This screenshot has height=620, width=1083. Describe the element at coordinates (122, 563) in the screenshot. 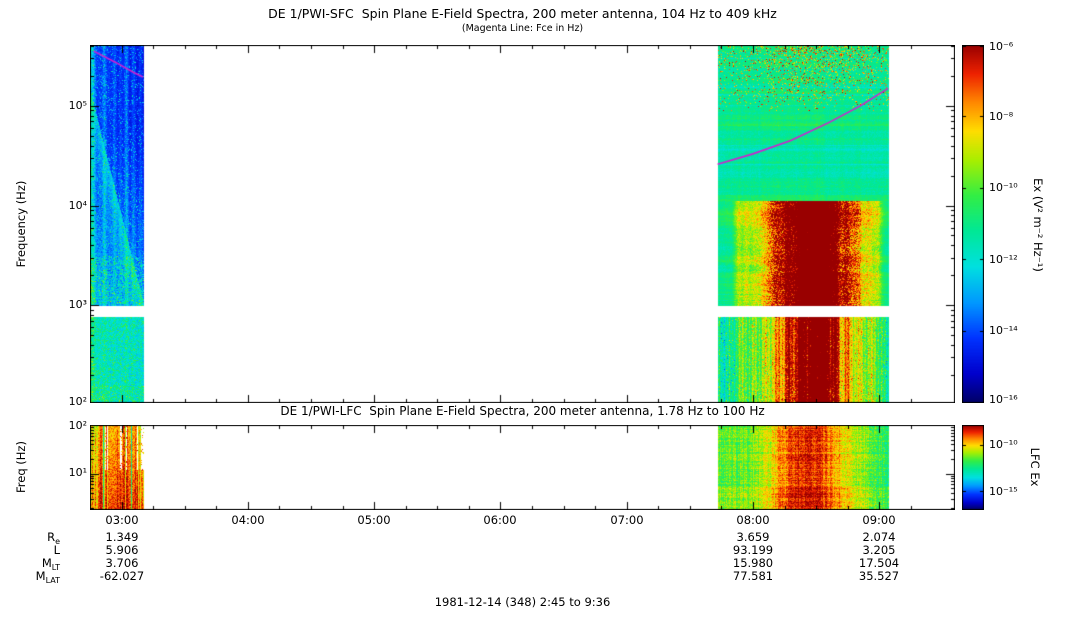

I see `ephemeris-mlt-0300: 3.706` at that location.